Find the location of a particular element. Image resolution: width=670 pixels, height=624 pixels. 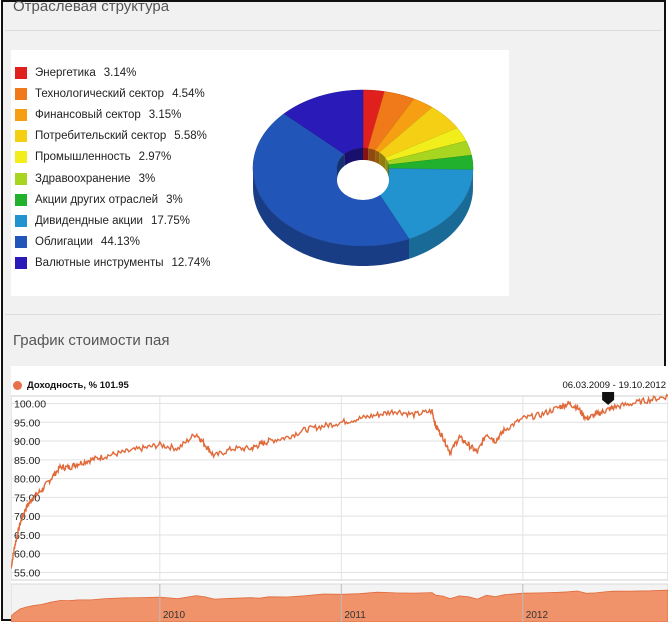

legend-label: Промышленность is located at coordinates (83, 157).